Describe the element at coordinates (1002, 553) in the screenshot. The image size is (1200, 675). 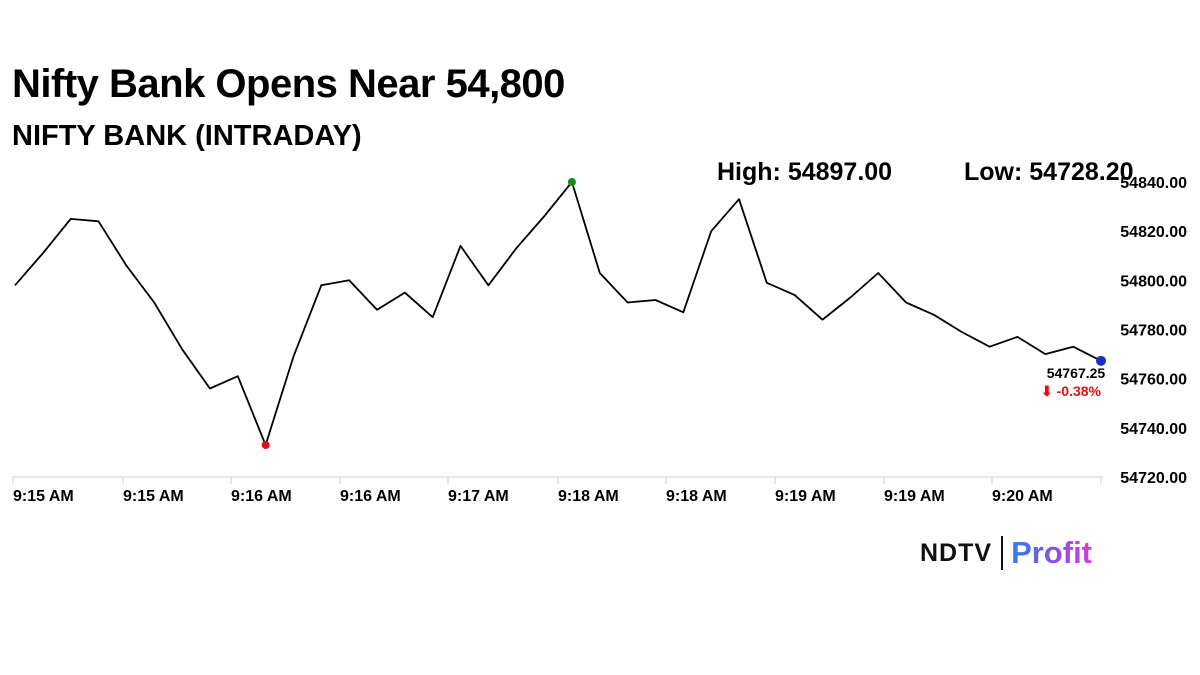
I see `logo-divider` at that location.